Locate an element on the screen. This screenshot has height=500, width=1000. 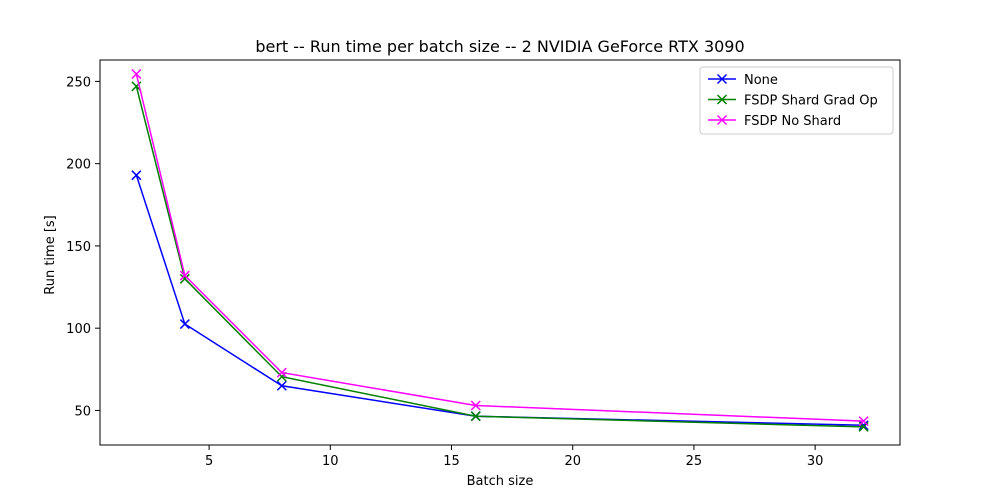
x-tick-label: 5 is located at coordinates (209, 461).